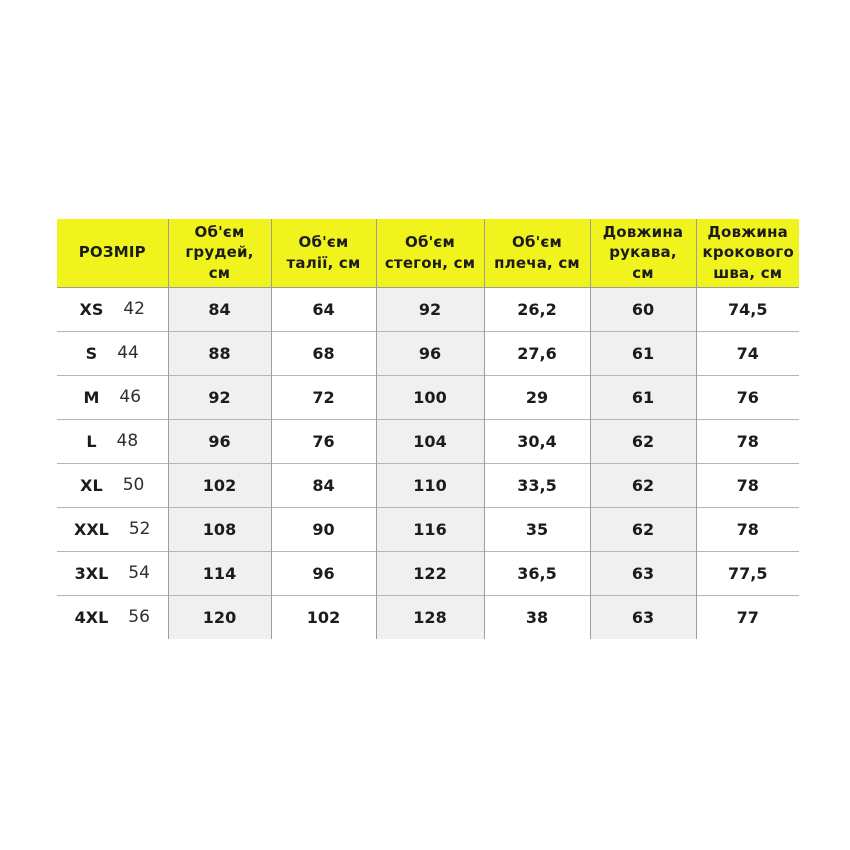  Describe the element at coordinates (537, 573) in the screenshot. I see `cell-shoulder: 36,5` at that location.